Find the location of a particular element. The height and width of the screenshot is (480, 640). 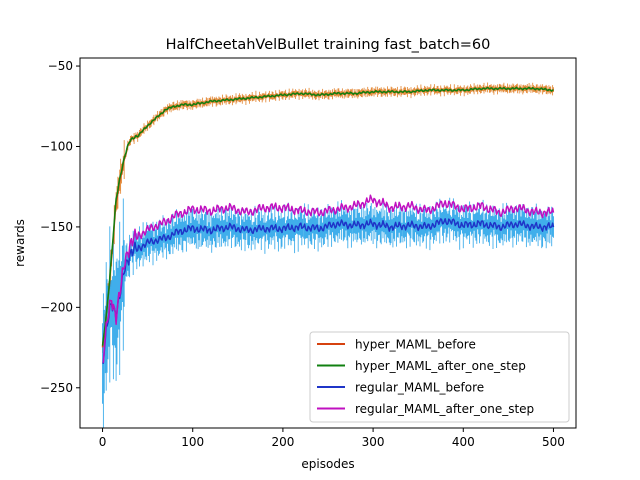

legend-box is located at coordinates (439, 377).